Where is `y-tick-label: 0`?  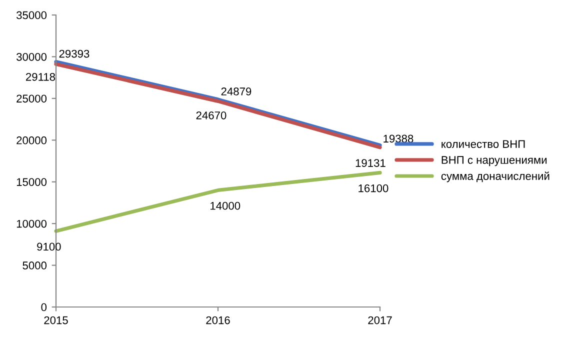
y-tick-label: 0 is located at coordinates (44, 307).